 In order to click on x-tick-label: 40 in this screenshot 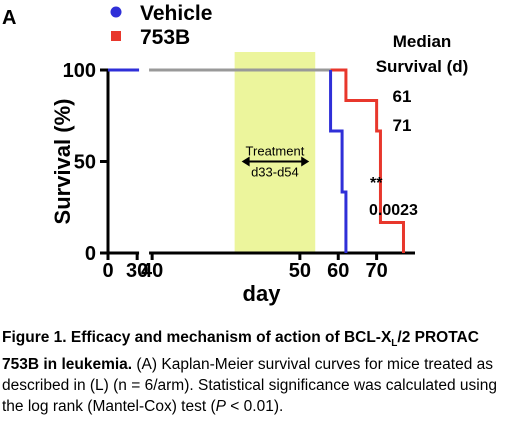, I will do `click(152, 271)`.